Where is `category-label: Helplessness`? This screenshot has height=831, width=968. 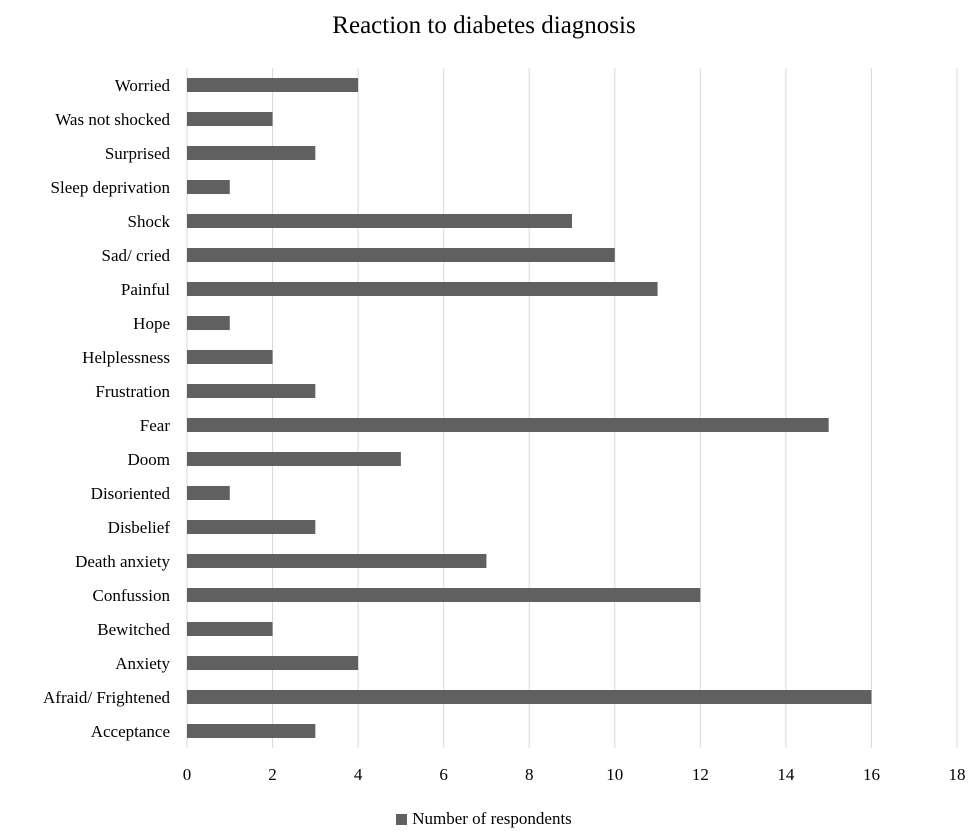 category-label: Helplessness is located at coordinates (126, 357).